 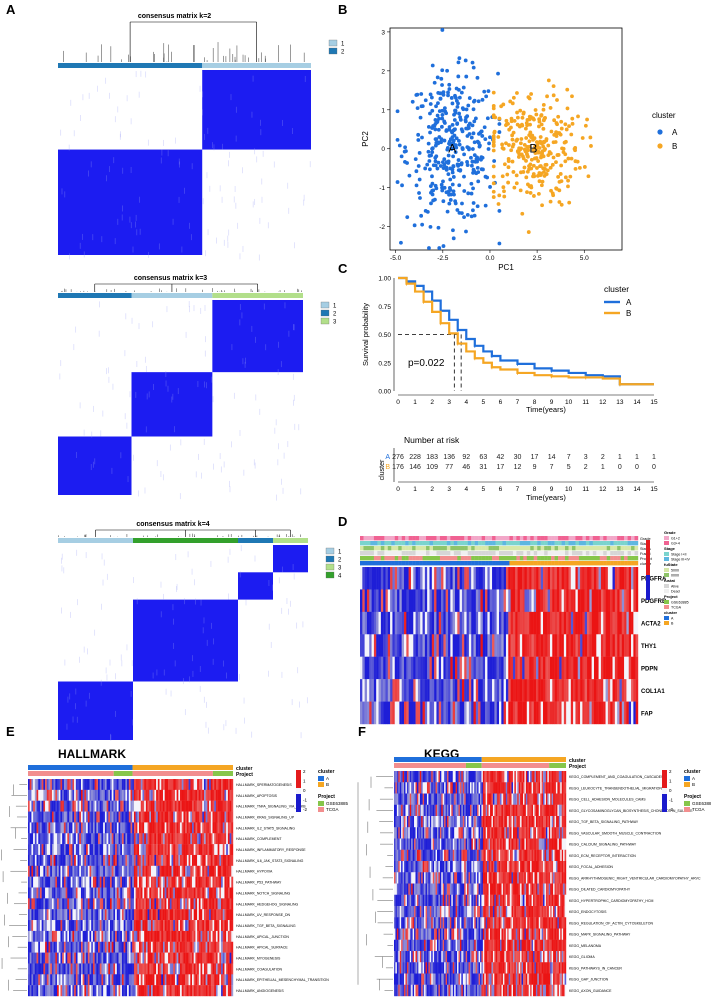 What do you see at coordinates (383, 71) in the screenshot?
I see `y-tick-label: 2` at bounding box center [383, 71].